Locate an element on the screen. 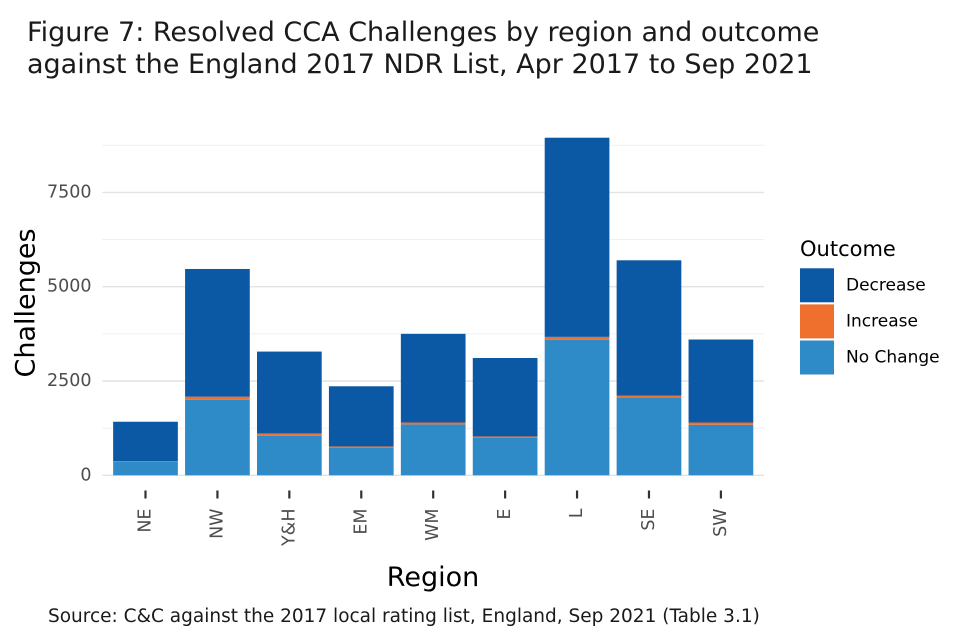 This screenshot has height=640, width=960. legend-key-decrease is located at coordinates (817, 285).